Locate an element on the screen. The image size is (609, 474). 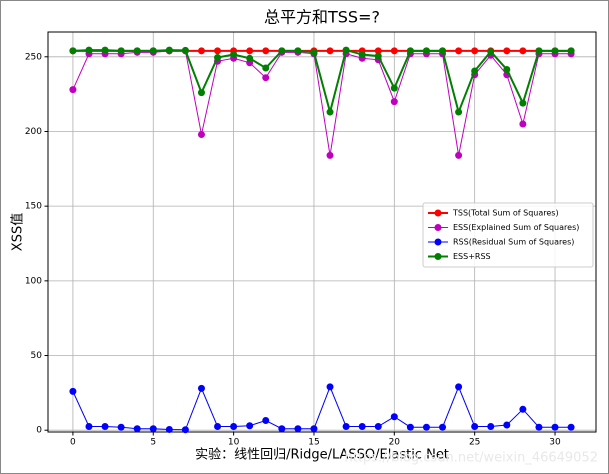
y-tick-label: 250 is located at coordinates (33, 57).